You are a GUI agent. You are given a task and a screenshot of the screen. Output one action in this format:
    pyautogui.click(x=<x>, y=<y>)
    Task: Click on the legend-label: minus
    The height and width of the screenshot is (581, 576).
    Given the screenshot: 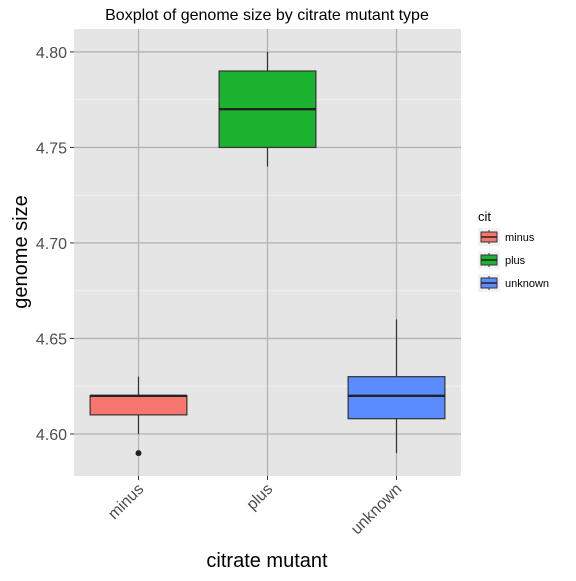 What is the action you would take?
    pyautogui.click(x=520, y=238)
    